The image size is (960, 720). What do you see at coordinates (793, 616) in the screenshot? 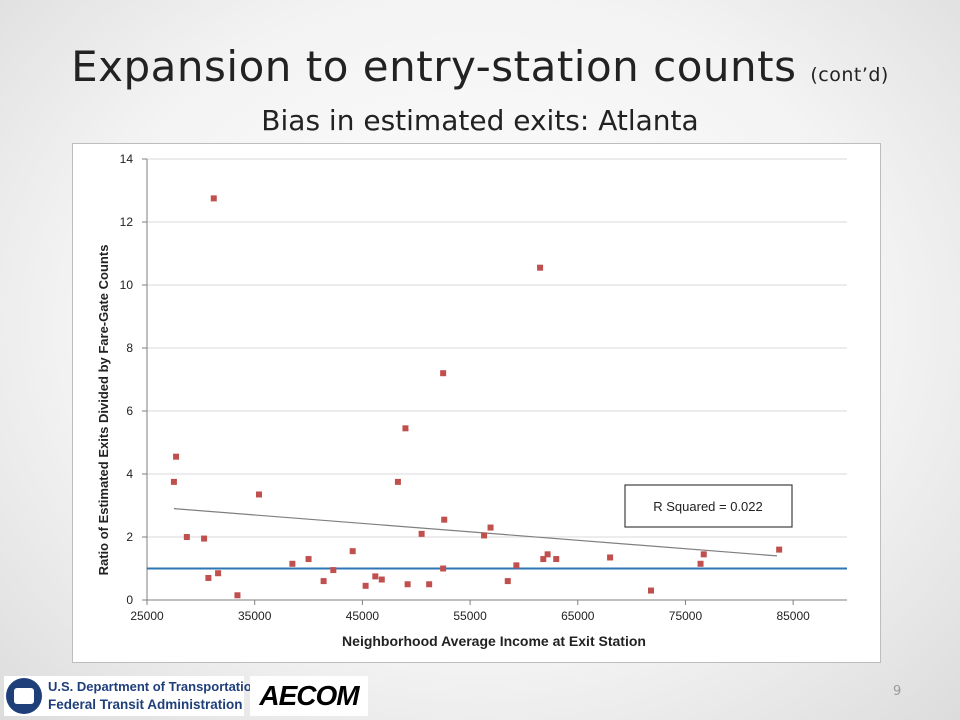
I see `x-tick-label: 85000` at bounding box center [793, 616].